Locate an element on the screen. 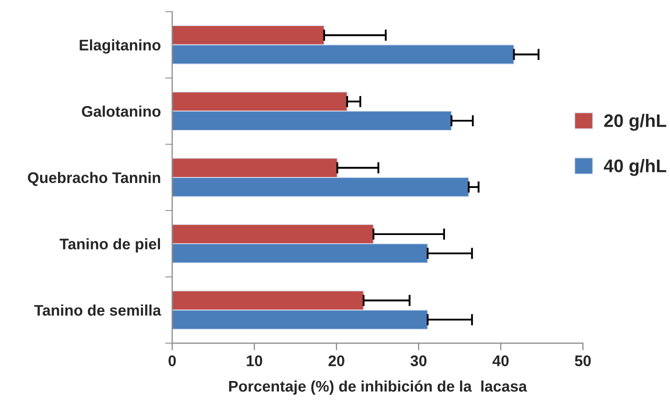 Image resolution: width=670 pixels, height=417 pixels. y-tick-label: Elagitanino is located at coordinates (120, 46).